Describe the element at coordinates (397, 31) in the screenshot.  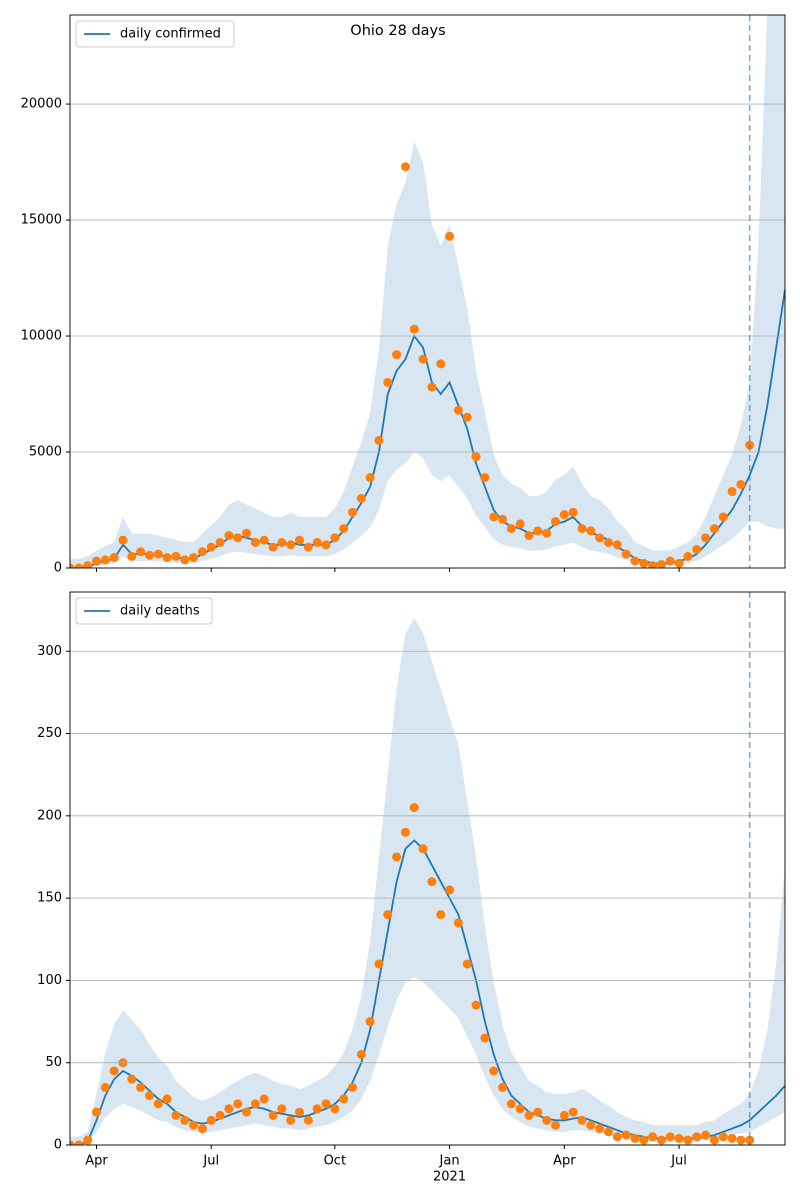
I see `chart-title: Ohio 28 days` at that location.